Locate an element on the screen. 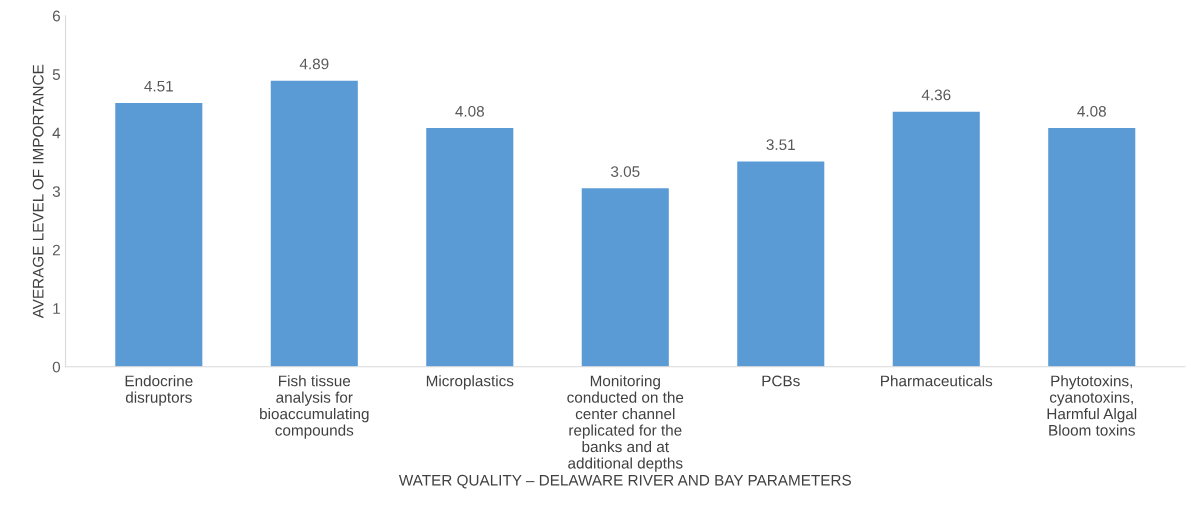 This screenshot has height=524, width=1191. data-label: 4.89 is located at coordinates (314, 64).